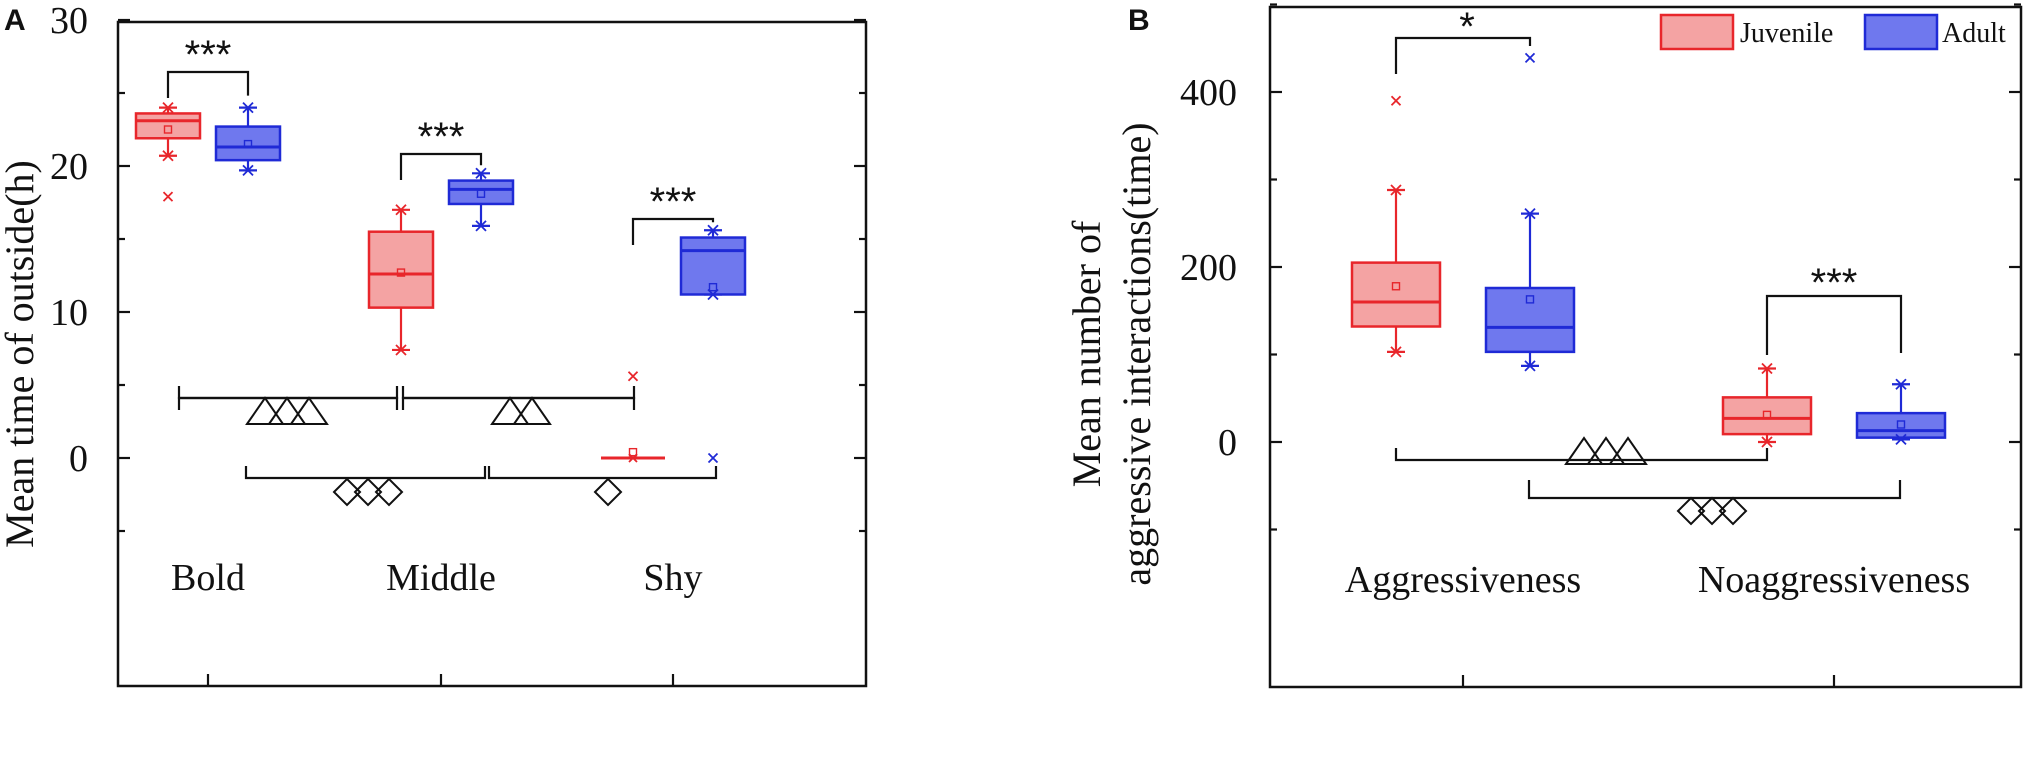  What do you see at coordinates (401, 350) in the screenshot?
I see `a-middle-juvenile-min-marker` at bounding box center [401, 350].